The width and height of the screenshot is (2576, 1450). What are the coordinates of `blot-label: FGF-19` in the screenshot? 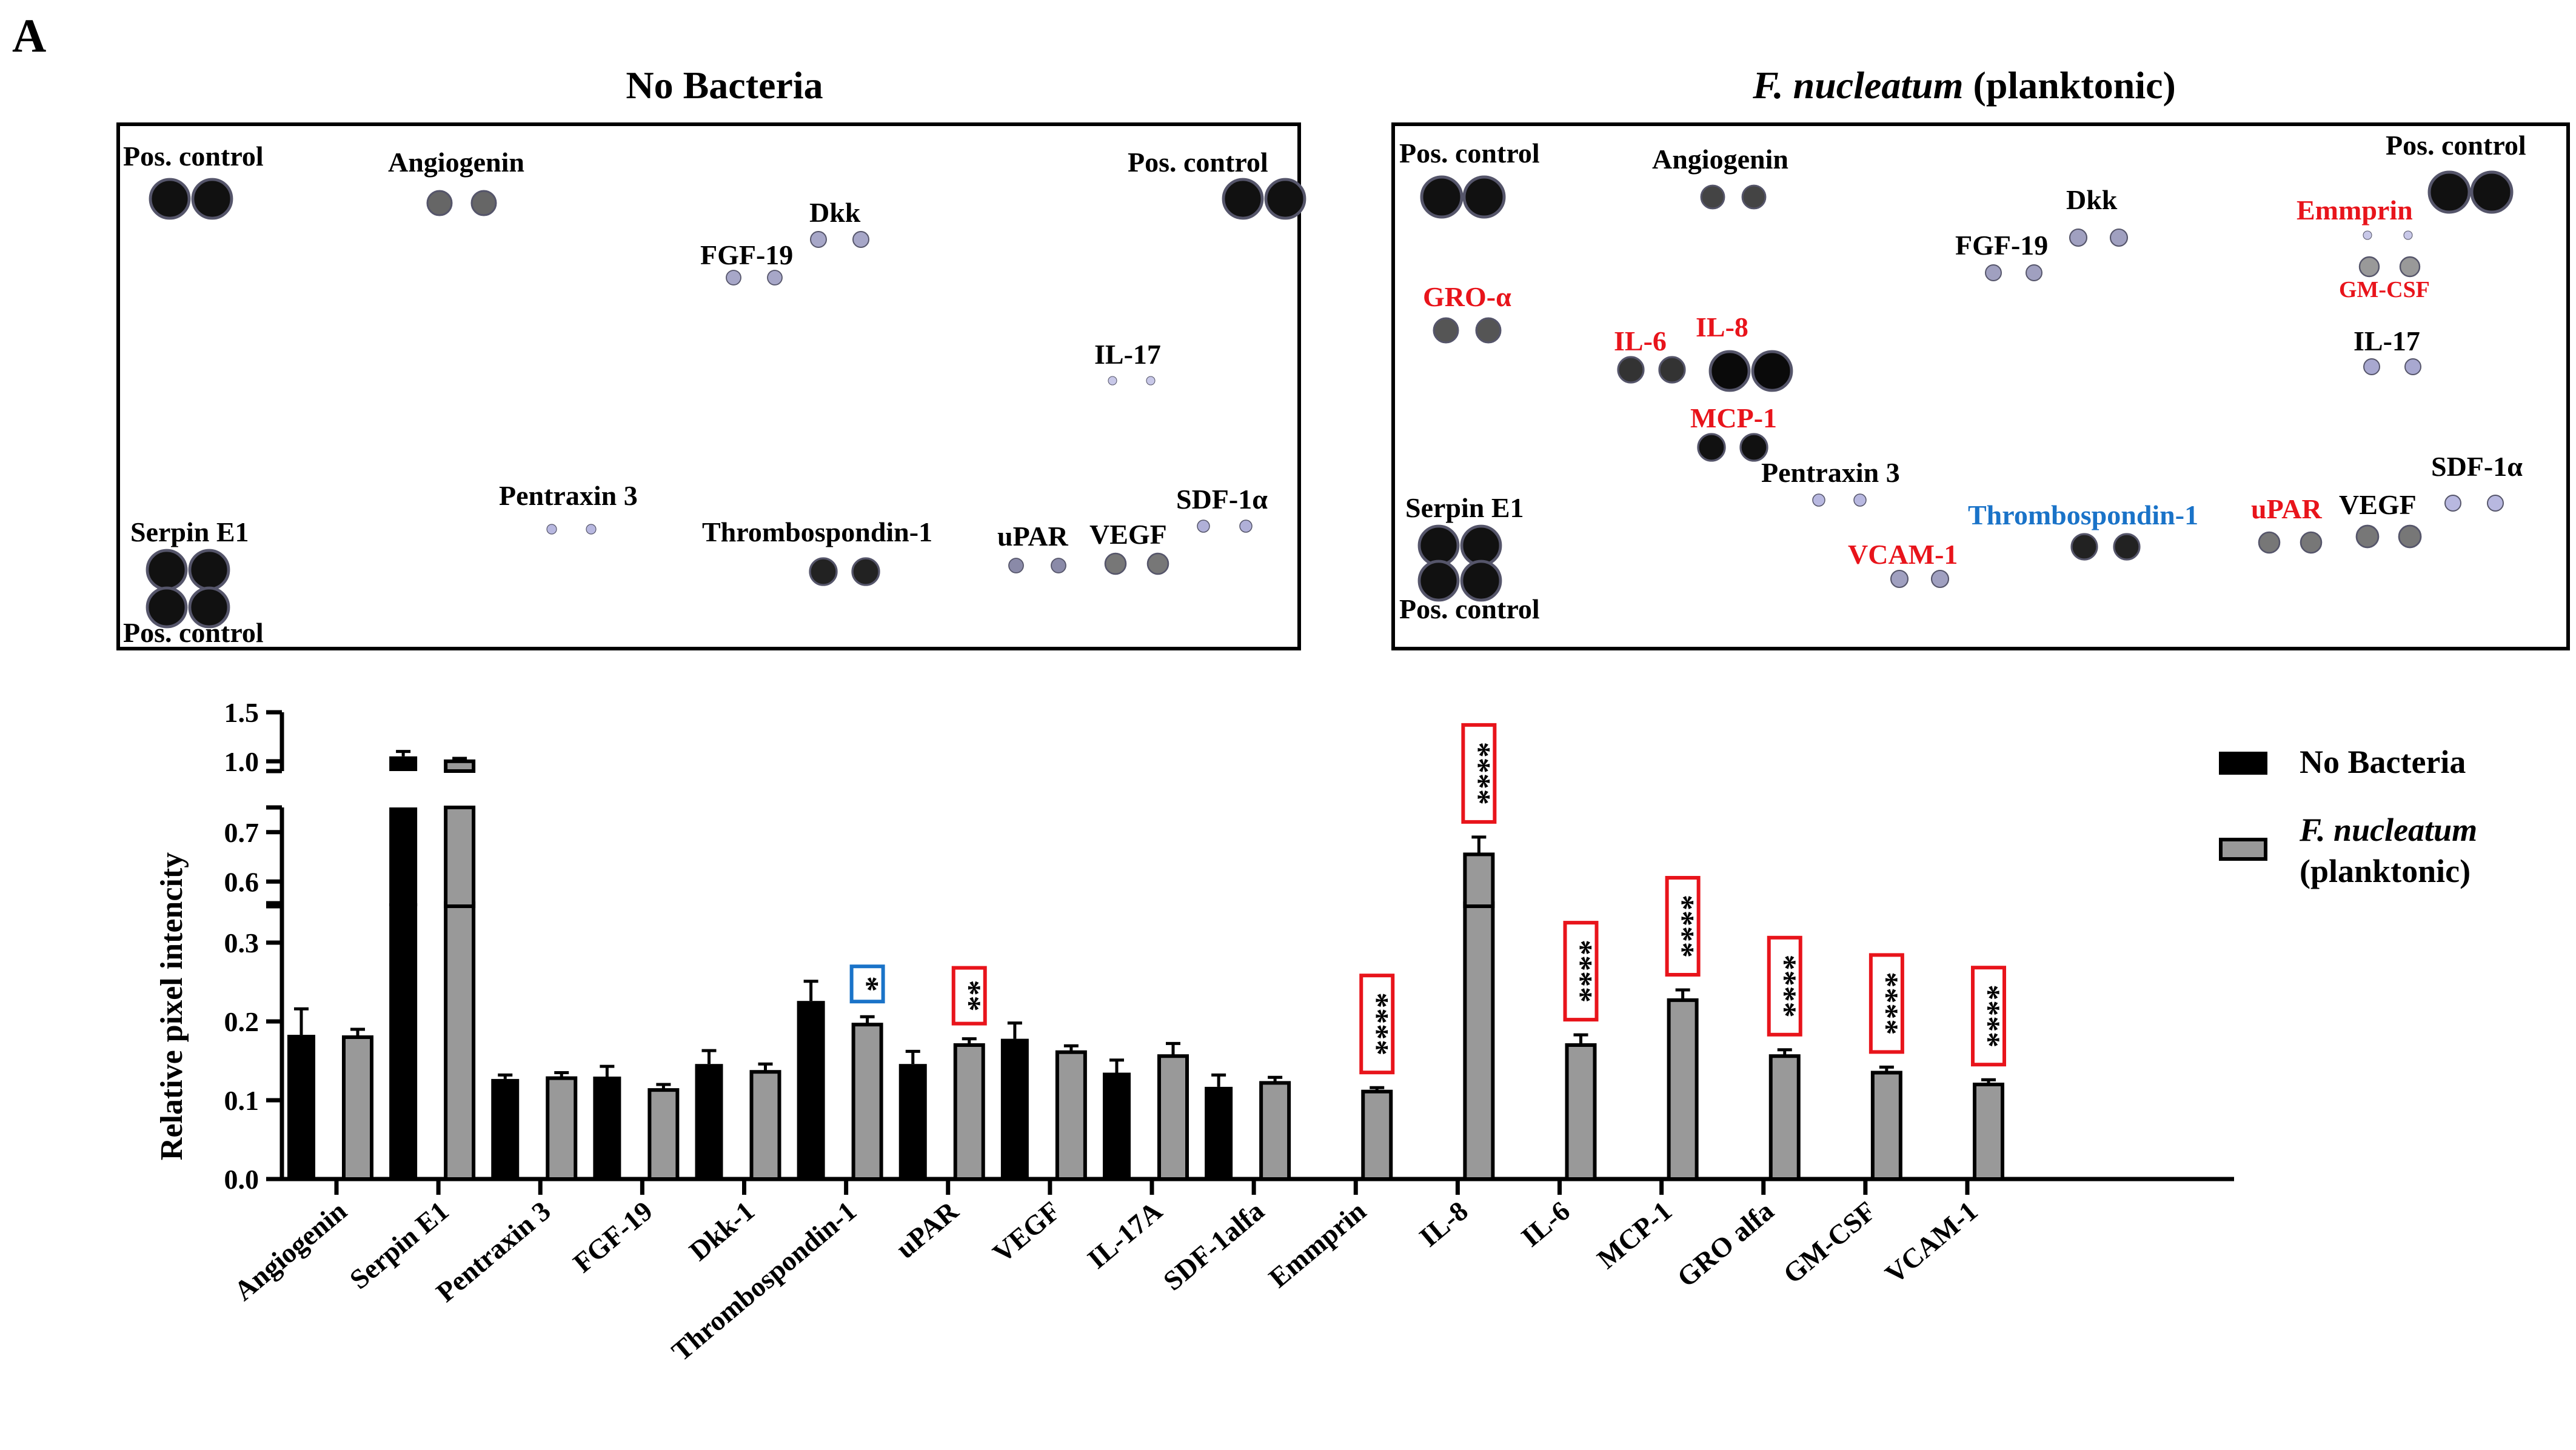 It's located at (2001, 245).